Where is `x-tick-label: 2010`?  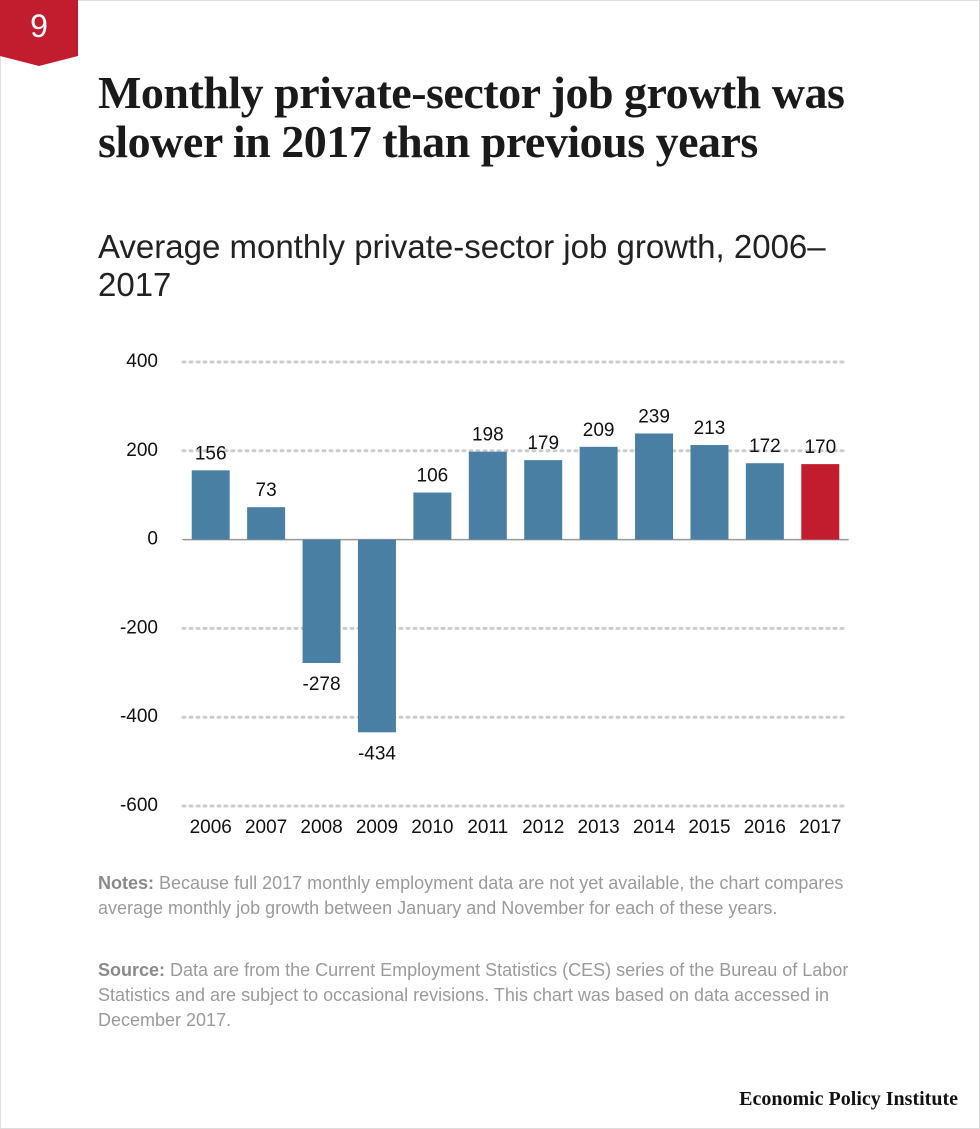 x-tick-label: 2010 is located at coordinates (432, 827).